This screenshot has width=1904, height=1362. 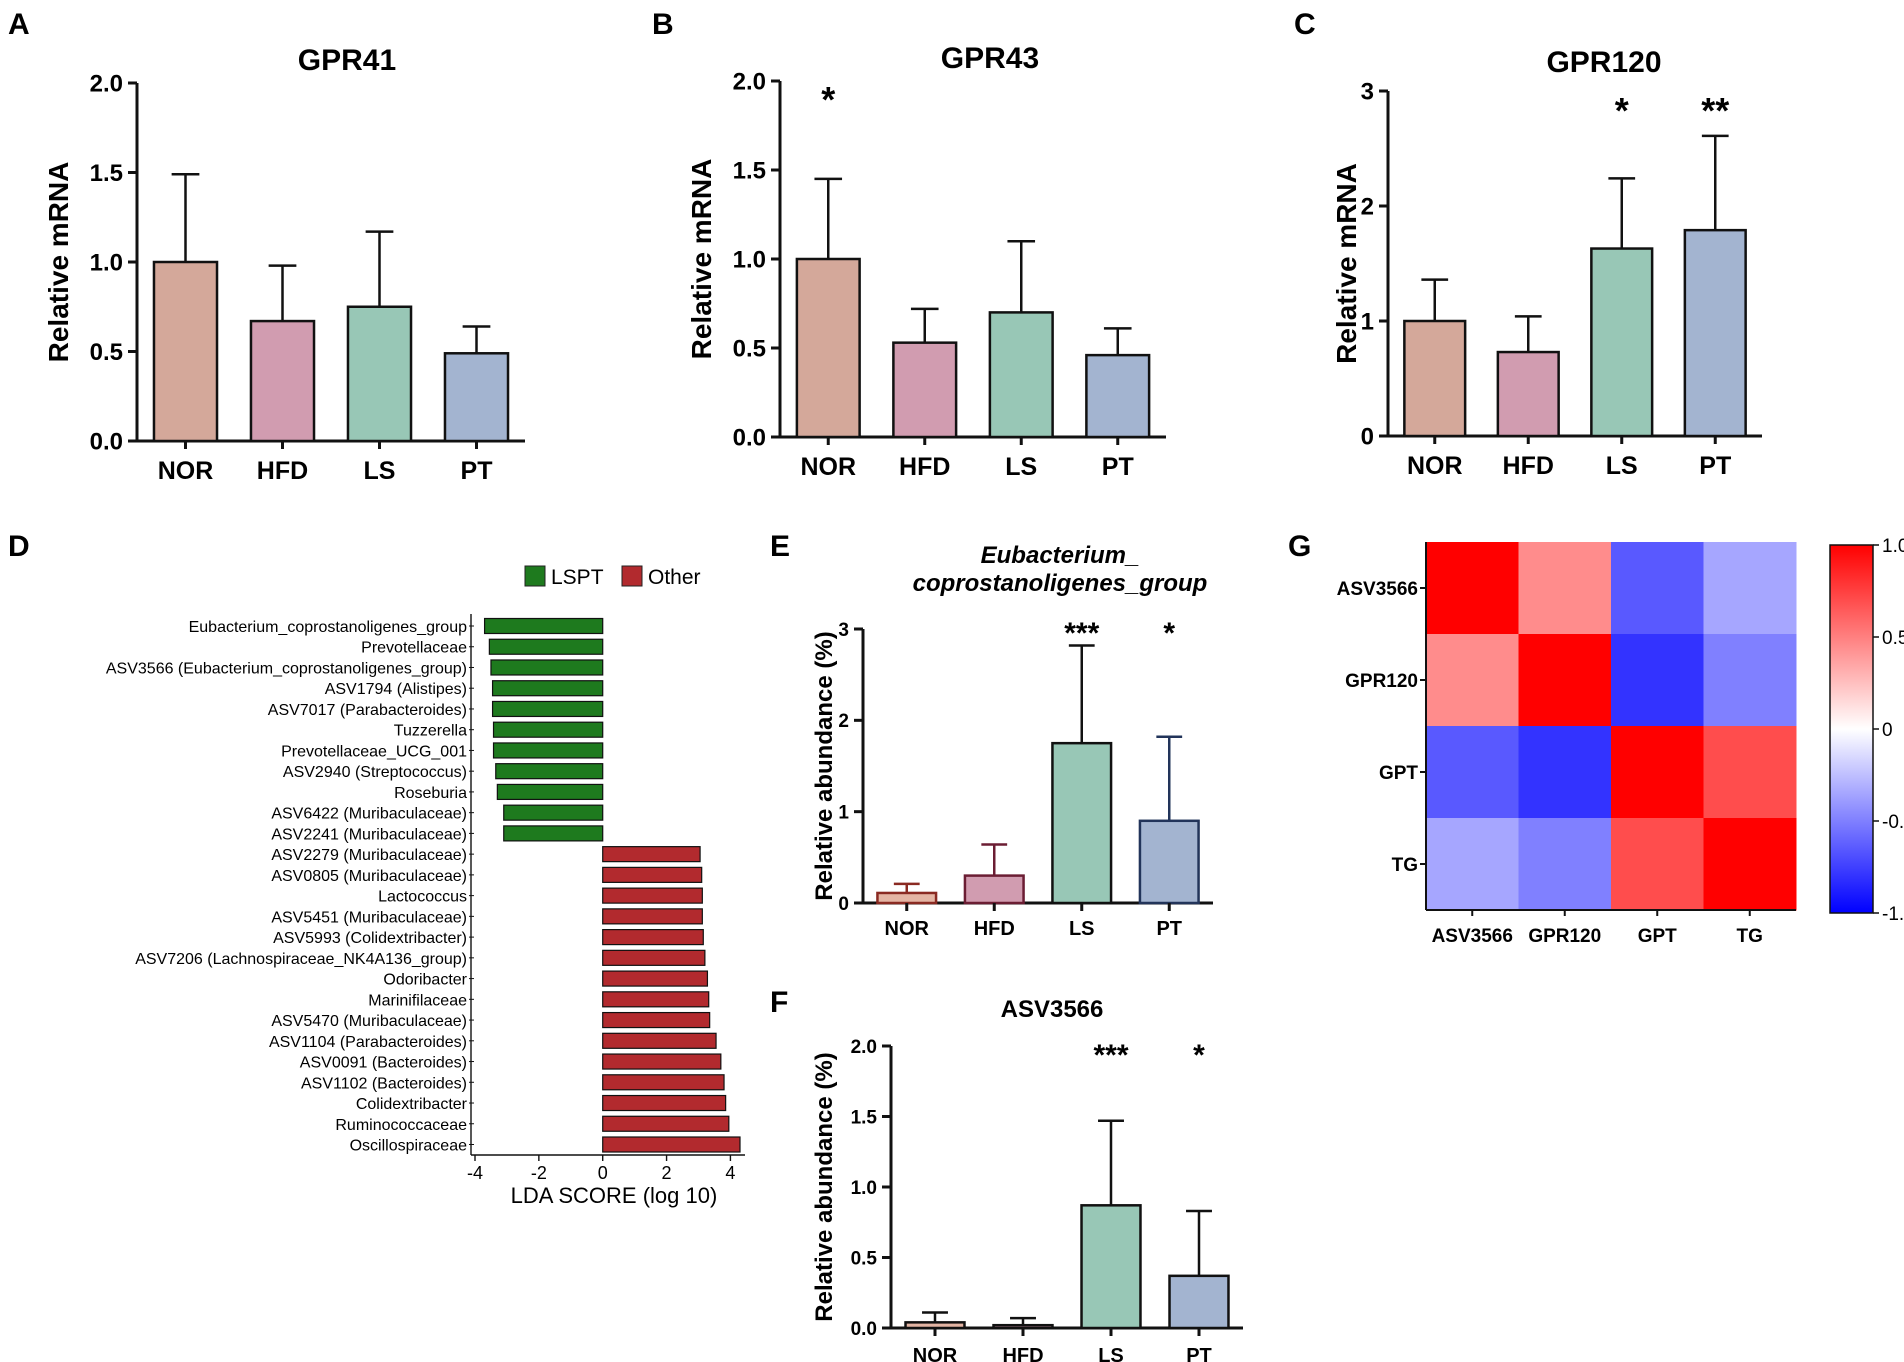 What do you see at coordinates (375, 772) in the screenshot?
I see `panel-d-category-label-7: ASV2940 (Streptococcus)` at bounding box center [375, 772].